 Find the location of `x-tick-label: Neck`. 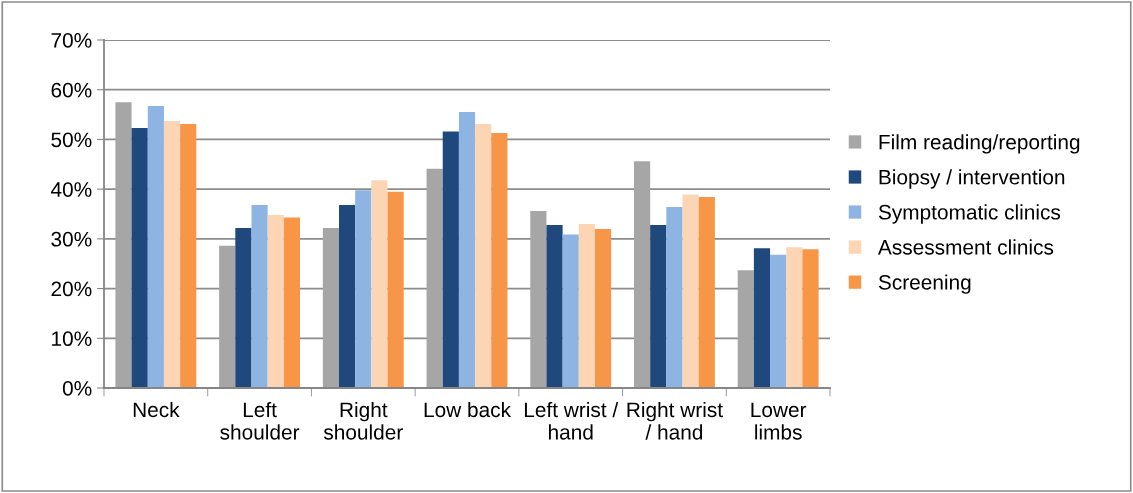

x-tick-label: Neck is located at coordinates (156, 409).